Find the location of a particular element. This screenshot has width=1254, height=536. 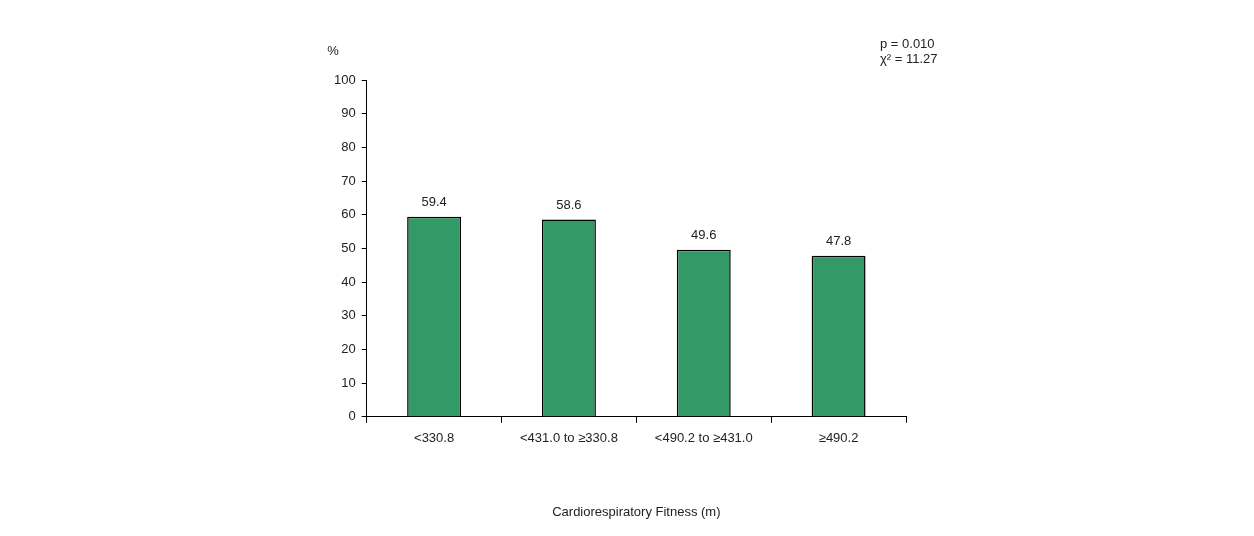

y-tick-label: 100 is located at coordinates (344, 79).